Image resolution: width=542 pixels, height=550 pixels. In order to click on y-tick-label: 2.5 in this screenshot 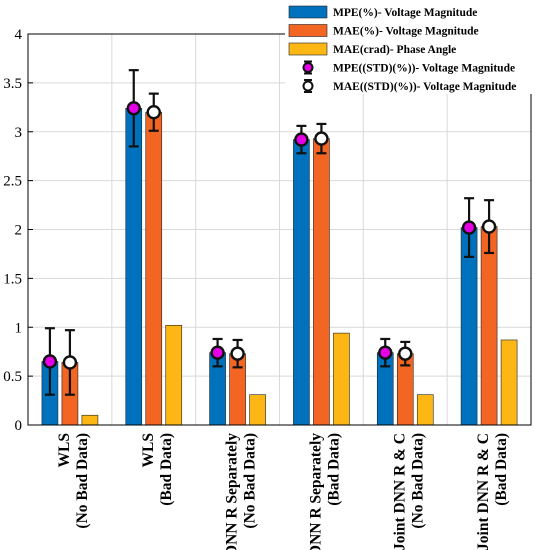, I will do `click(12, 182)`.